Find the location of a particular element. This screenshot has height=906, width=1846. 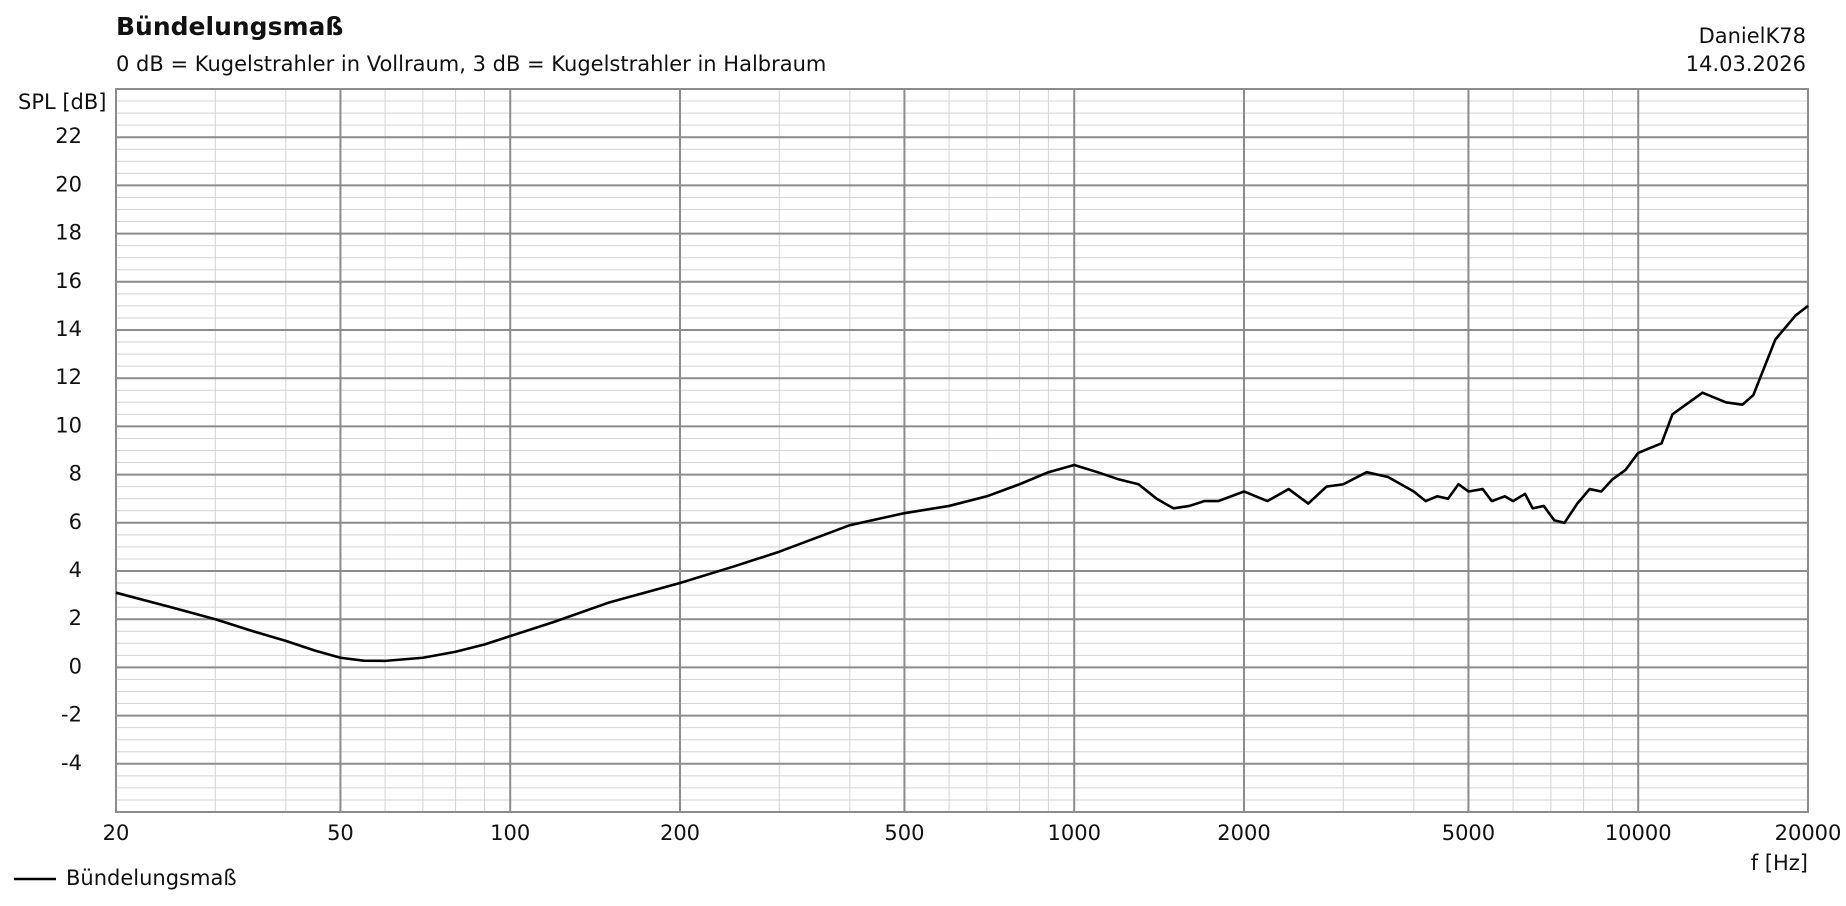

y-tick-label: 22 is located at coordinates (68, 136).